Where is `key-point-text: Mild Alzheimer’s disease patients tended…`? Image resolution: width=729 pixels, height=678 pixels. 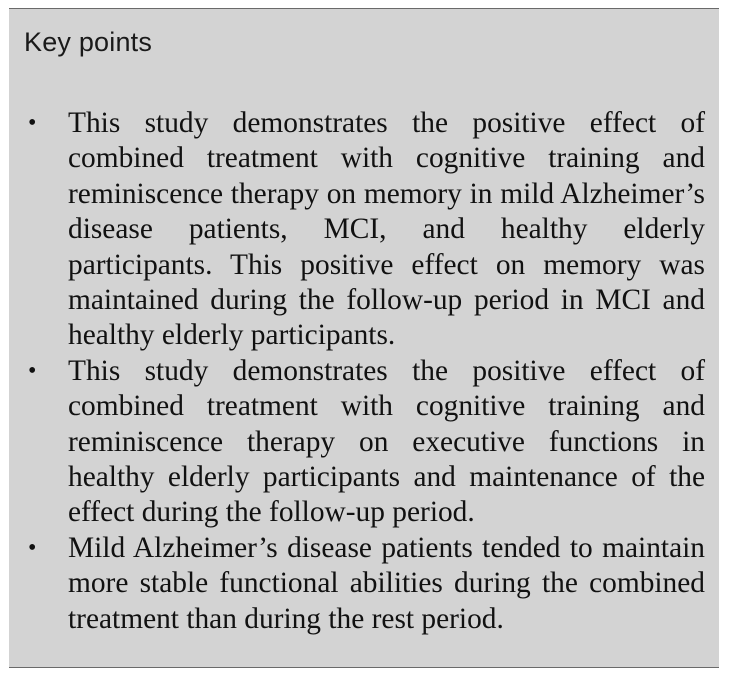 key-point-text: Mild Alzheimer’s disease patients tended… is located at coordinates (386, 583).